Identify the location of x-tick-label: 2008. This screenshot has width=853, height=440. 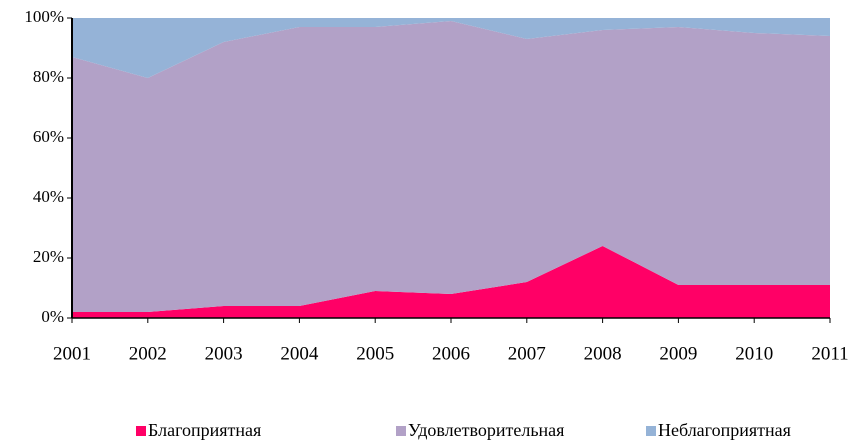
(603, 353).